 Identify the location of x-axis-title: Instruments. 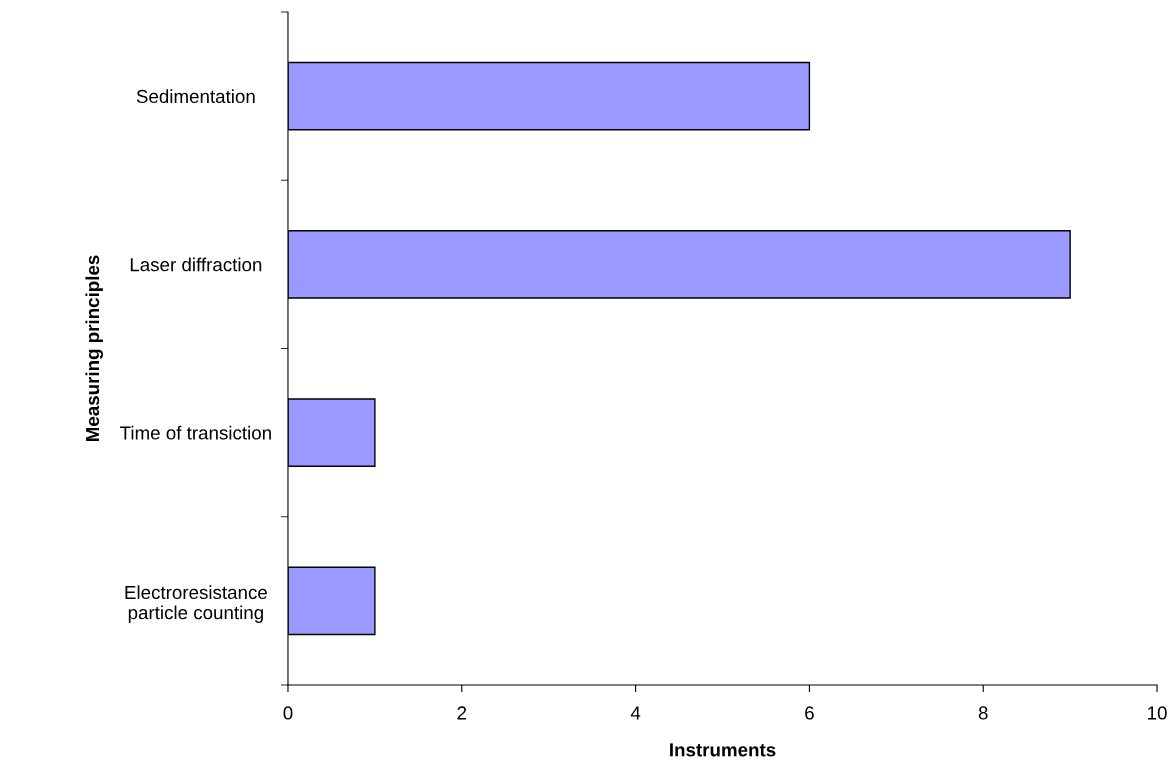
(723, 750).